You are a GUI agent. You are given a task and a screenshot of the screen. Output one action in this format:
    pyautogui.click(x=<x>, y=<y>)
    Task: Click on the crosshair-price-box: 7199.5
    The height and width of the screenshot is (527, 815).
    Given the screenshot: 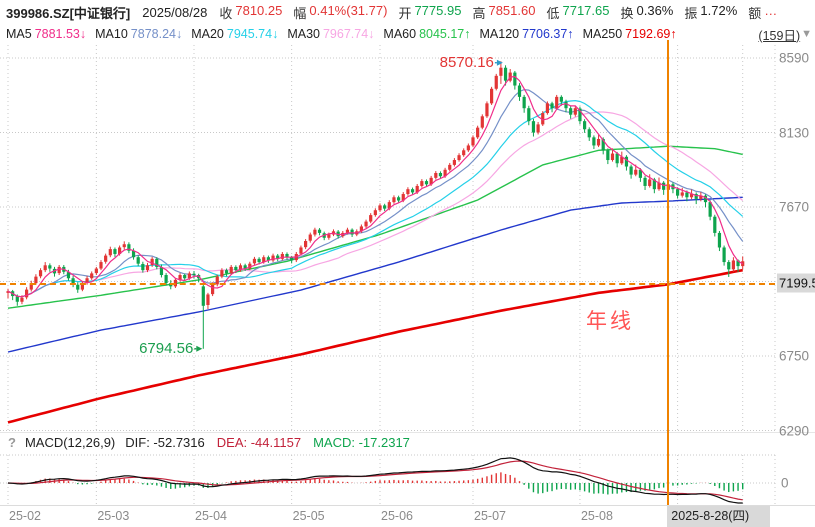 What is the action you would take?
    pyautogui.click(x=796, y=283)
    